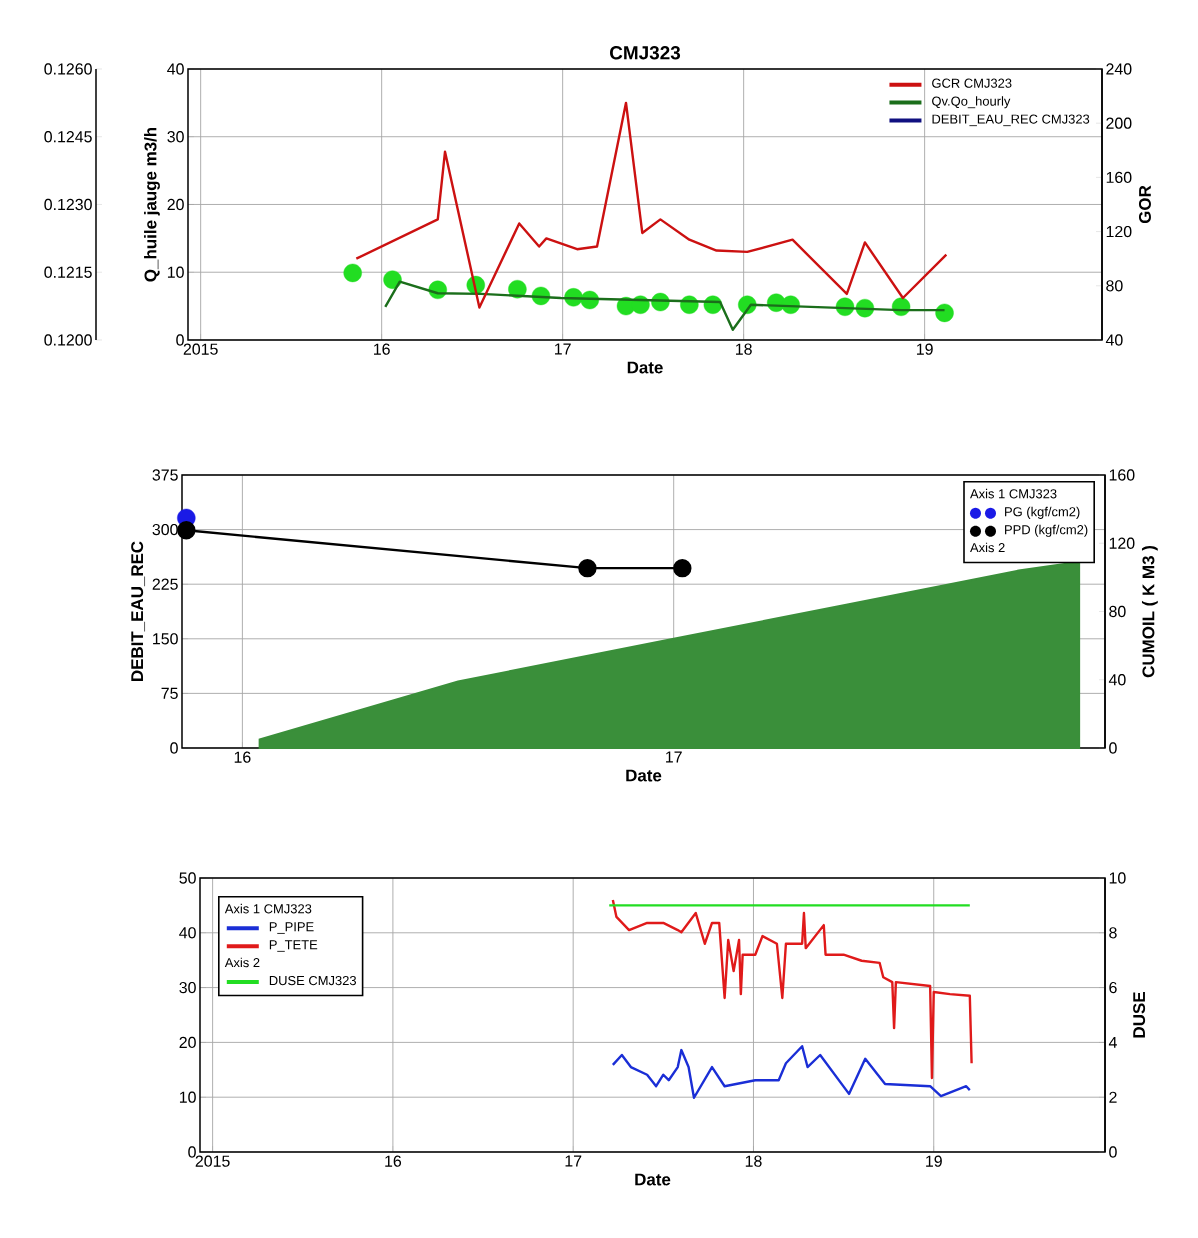 The height and width of the screenshot is (1238, 1198). What do you see at coordinates (1139, 1015) in the screenshot?
I see `y2-axis-title: DUSE` at bounding box center [1139, 1015].